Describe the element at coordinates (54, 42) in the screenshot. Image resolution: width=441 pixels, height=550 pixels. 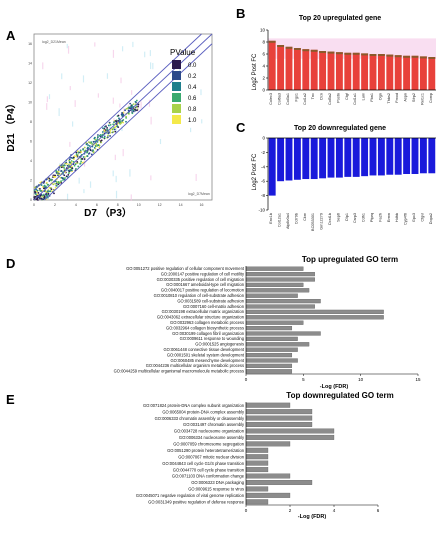
I see `panel-a-corner-label-top: log2_D21Mean` at that location.